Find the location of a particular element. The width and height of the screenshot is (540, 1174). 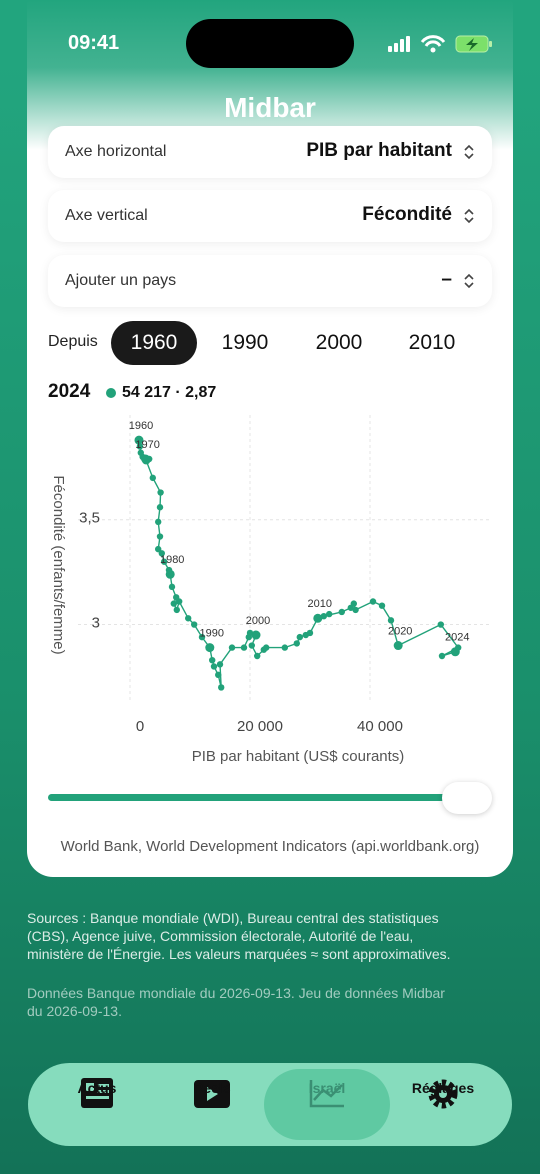

point-label: 1980 is located at coordinates (172, 560).